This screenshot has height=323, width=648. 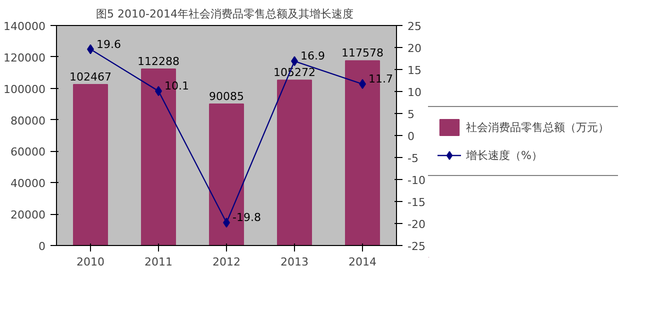 What do you see at coordinates (415, 26) in the screenshot?
I see `y2-tick-label: 25` at bounding box center [415, 26].